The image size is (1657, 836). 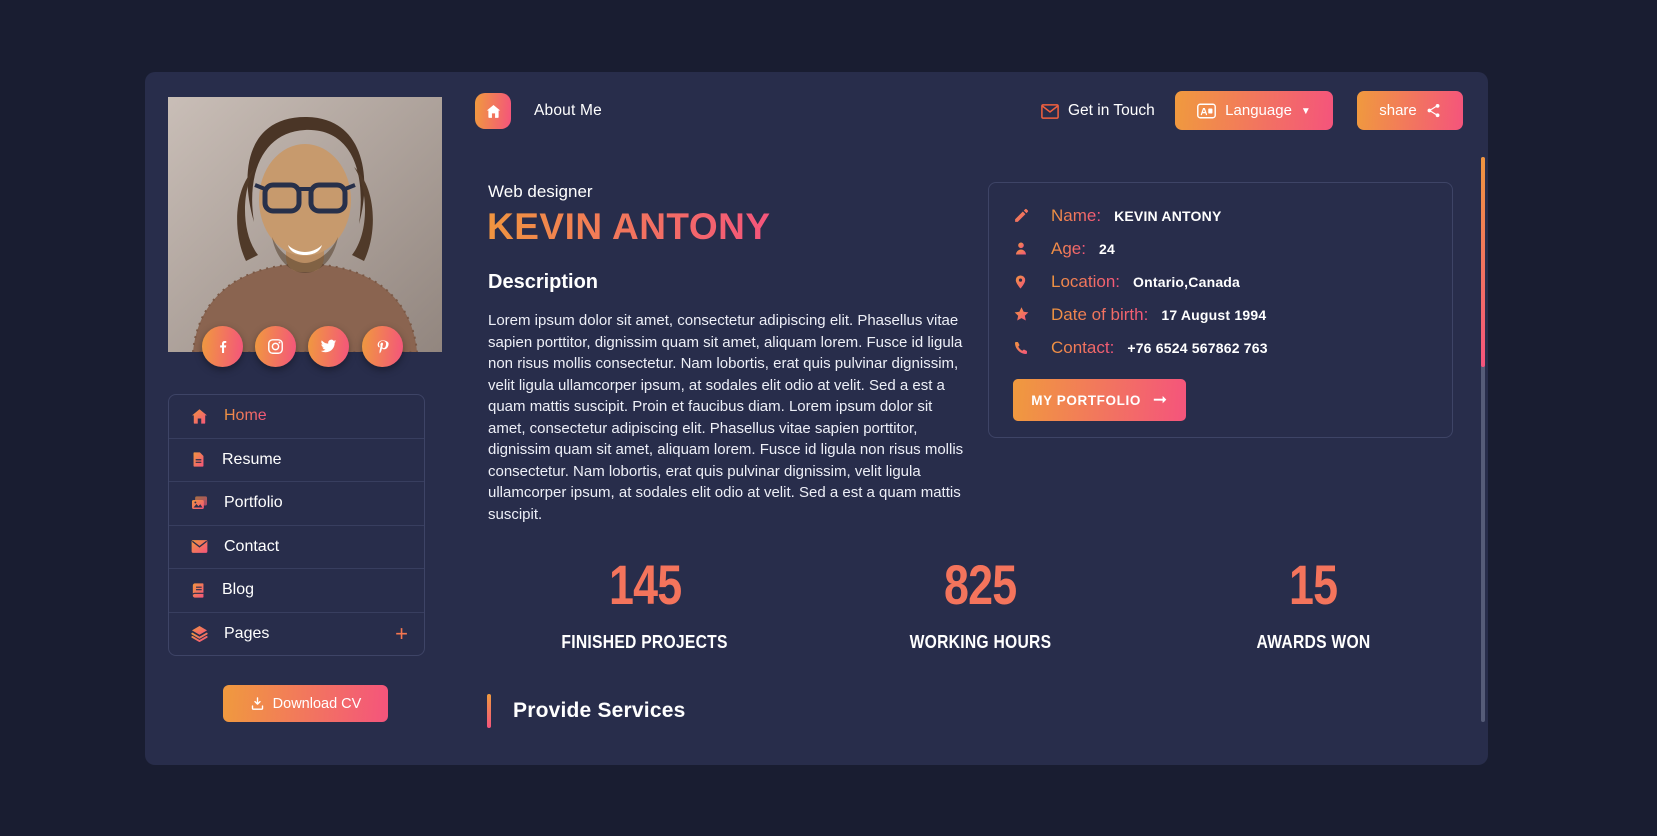 I want to click on language-button: Language ▼, so click(x=1254, y=110).